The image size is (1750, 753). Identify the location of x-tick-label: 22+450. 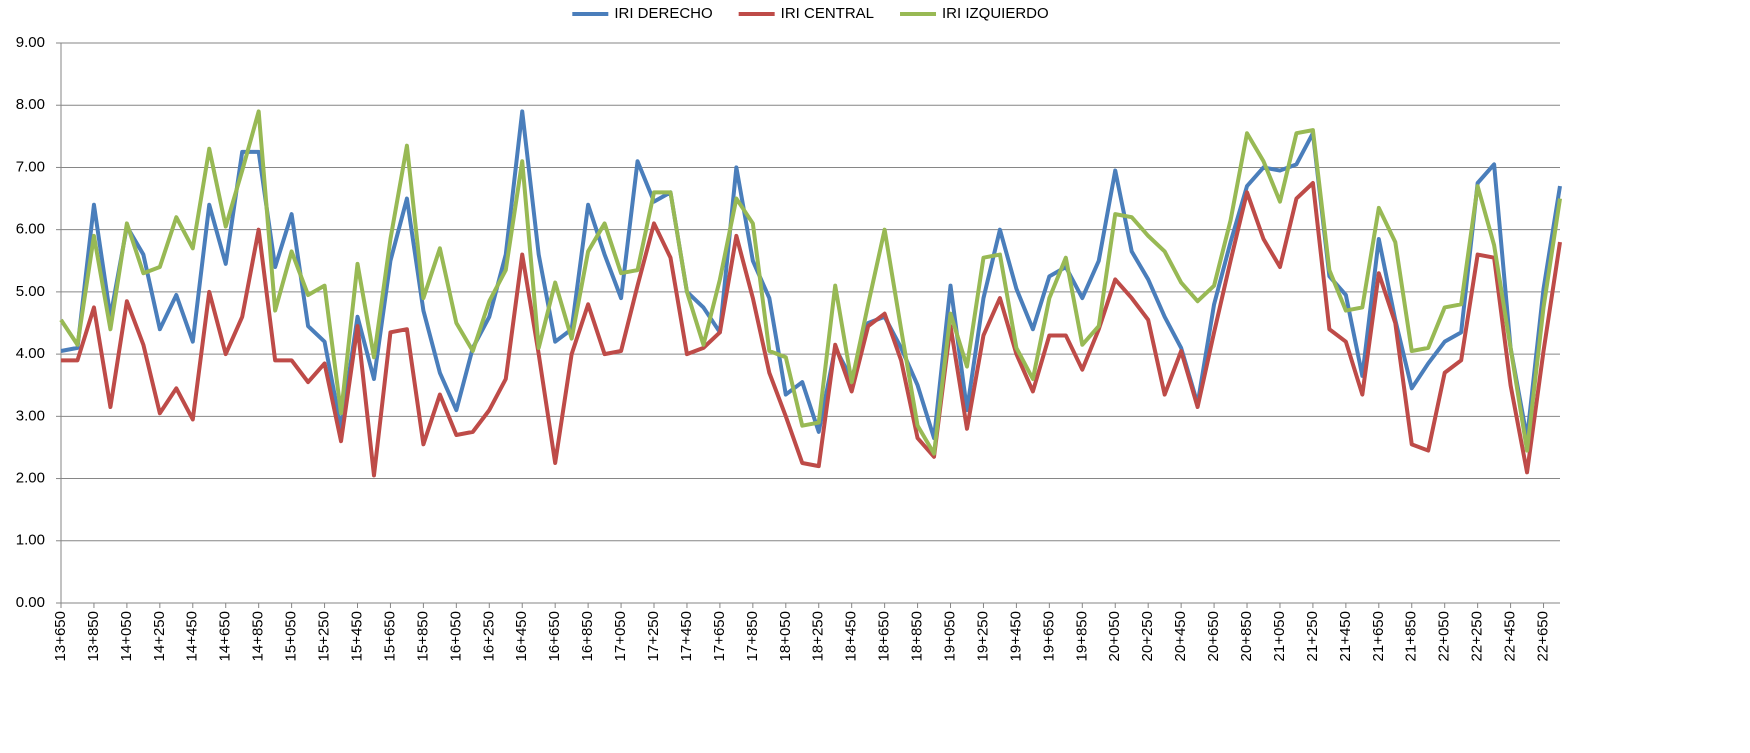
(1510, 636).